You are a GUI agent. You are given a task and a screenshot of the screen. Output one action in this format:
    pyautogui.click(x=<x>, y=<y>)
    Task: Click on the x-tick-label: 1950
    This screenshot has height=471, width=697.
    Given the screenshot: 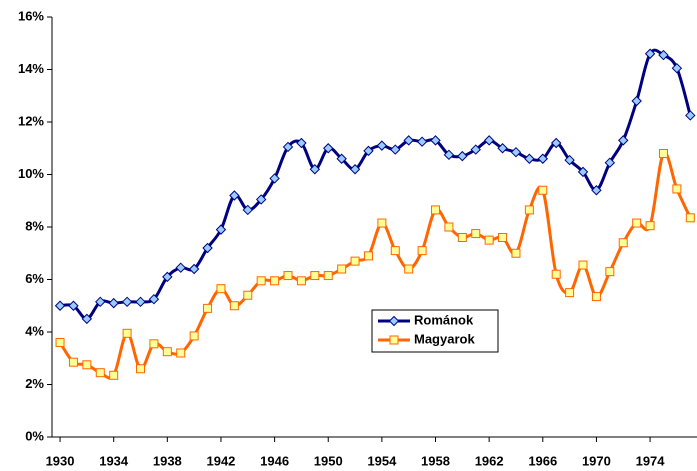 What is the action you would take?
    pyautogui.click(x=328, y=460)
    